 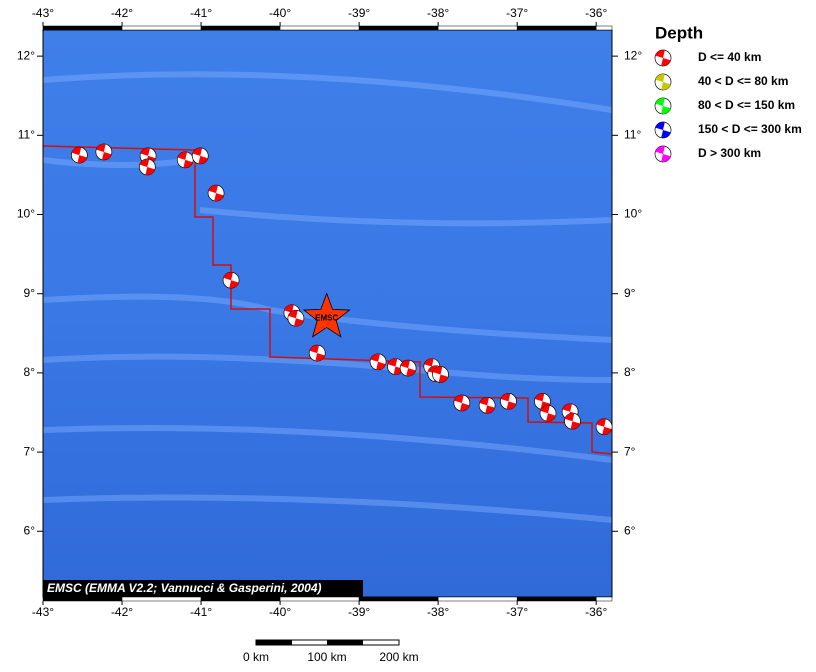 I want to click on epicenter-label: EMSC, so click(x=326, y=318).